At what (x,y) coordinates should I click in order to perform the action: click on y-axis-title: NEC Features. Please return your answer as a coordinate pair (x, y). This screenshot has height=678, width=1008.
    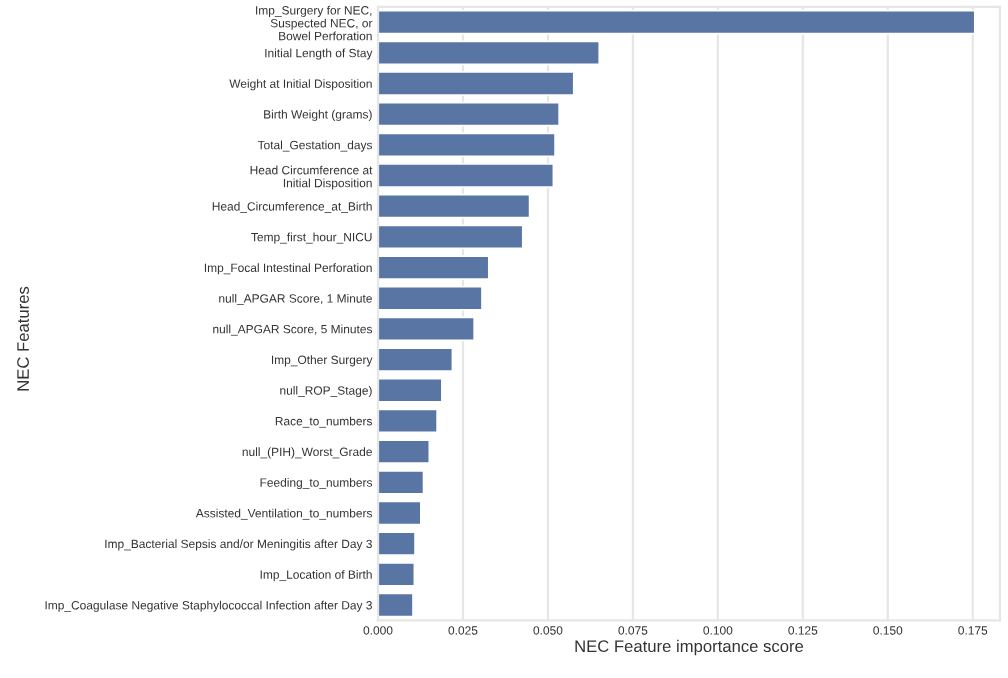
    Looking at the image, I should click on (23, 338).